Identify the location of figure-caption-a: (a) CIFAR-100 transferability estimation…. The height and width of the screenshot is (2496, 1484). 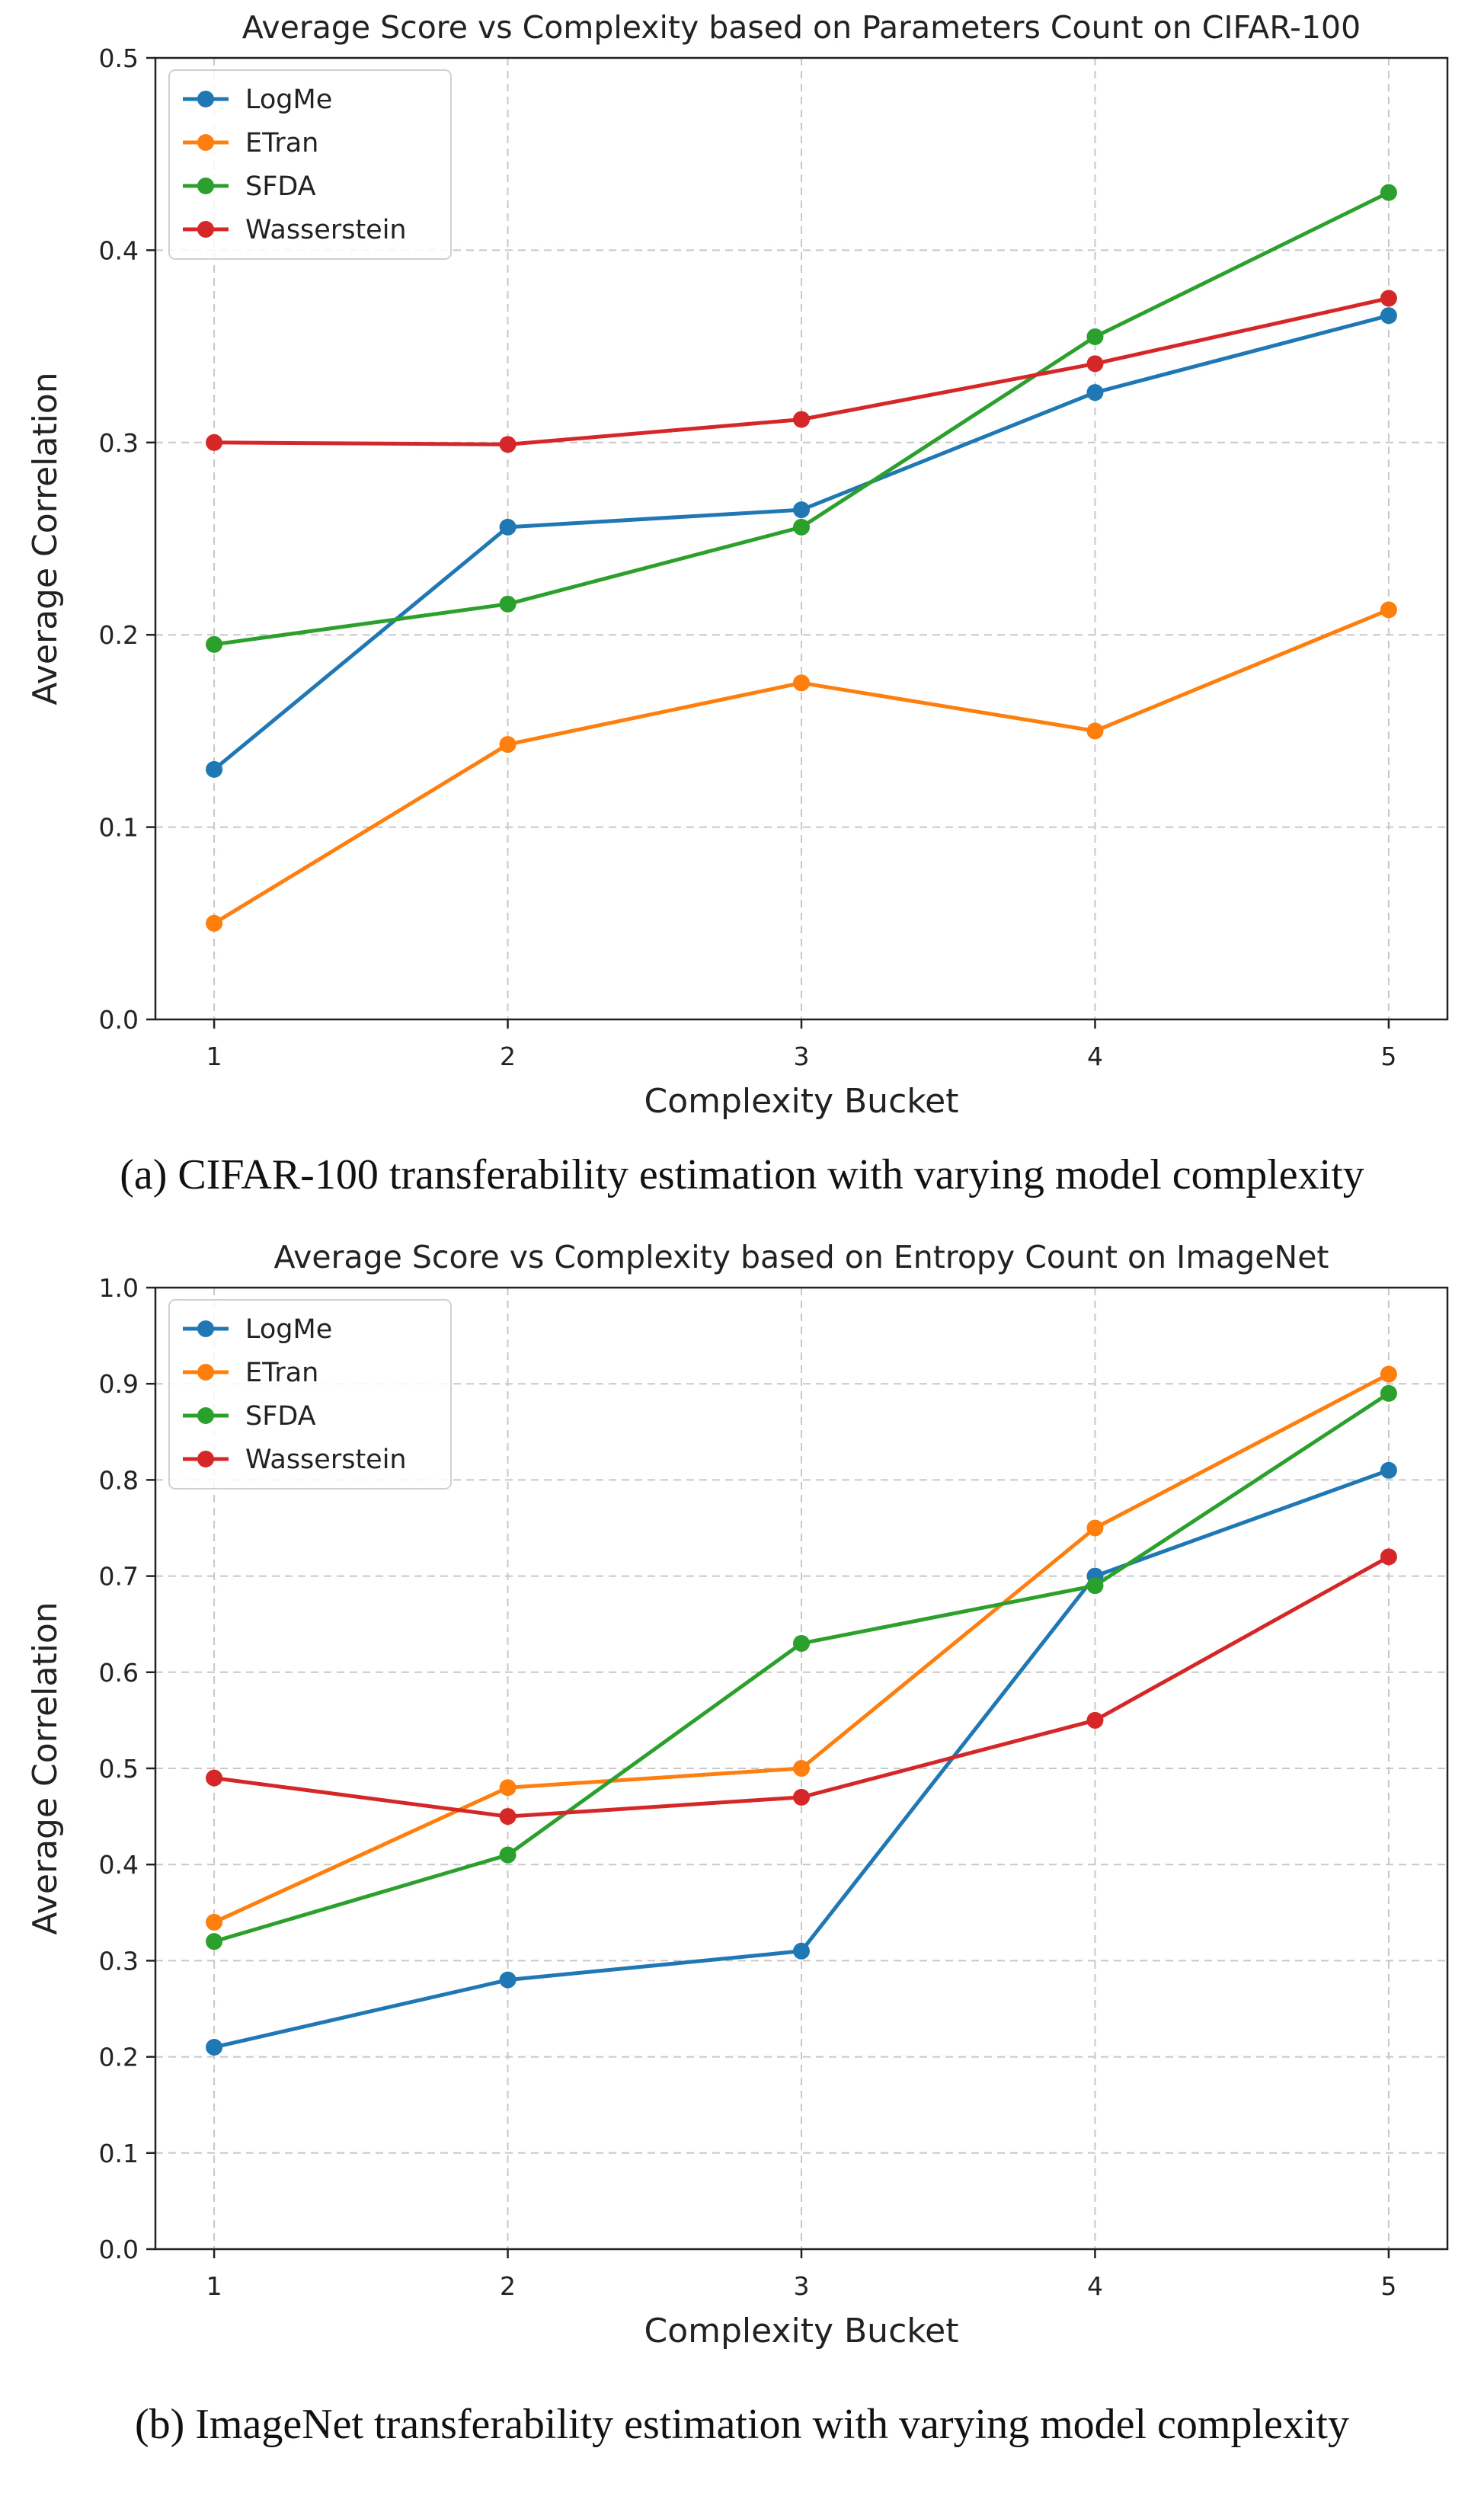
(742, 1174).